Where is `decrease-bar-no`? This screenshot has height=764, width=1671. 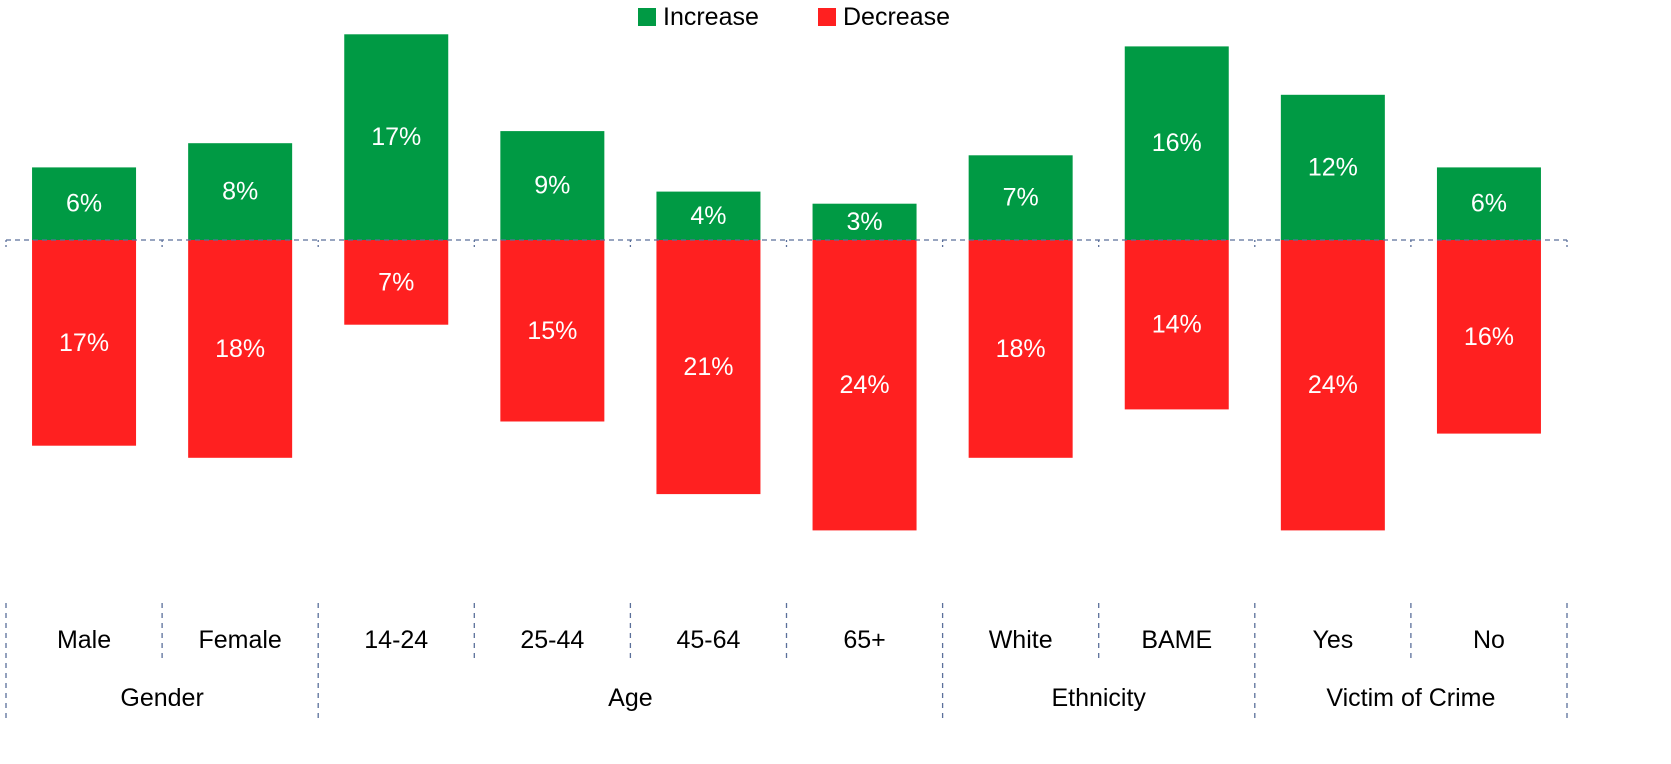 decrease-bar-no is located at coordinates (1488, 337).